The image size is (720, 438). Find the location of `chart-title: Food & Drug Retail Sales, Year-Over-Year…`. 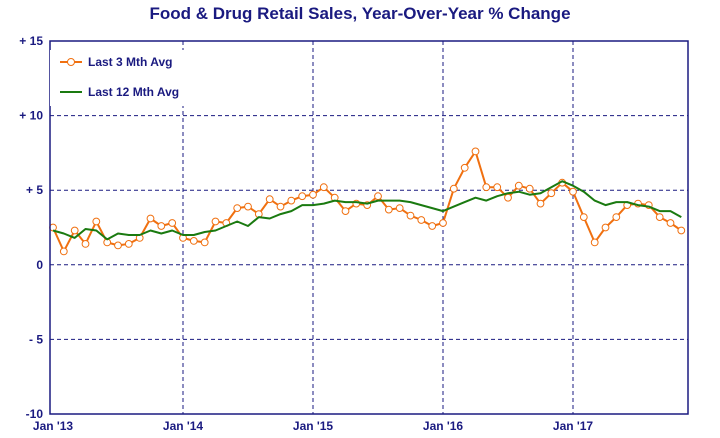

chart-title: Food & Drug Retail Sales, Year-Over-Year… is located at coordinates (360, 13).